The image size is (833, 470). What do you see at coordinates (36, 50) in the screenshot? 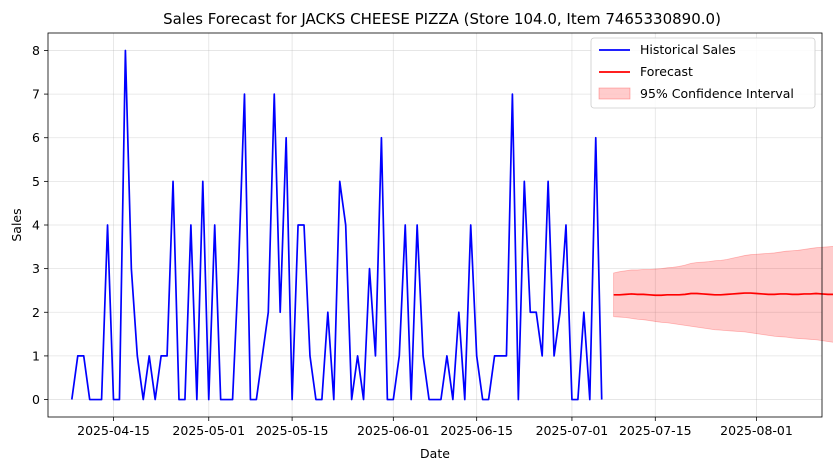
I see `y-tick-label: 8` at bounding box center [36, 50].